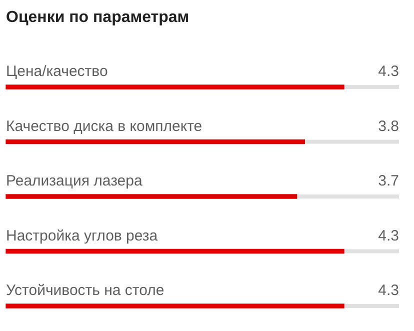  I want to click on data-label: 3.8, so click(388, 126).